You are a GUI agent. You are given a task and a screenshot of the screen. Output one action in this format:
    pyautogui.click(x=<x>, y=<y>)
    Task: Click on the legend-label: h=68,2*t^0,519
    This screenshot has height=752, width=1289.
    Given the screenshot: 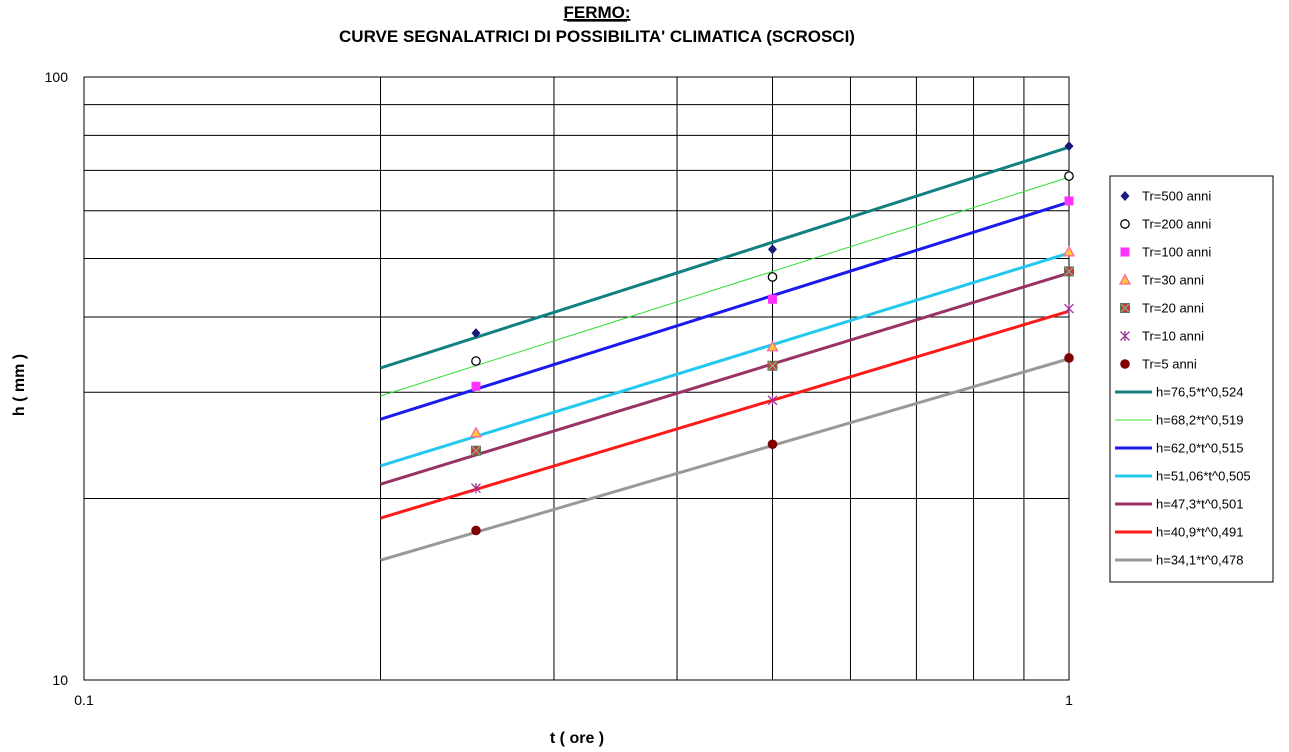 What is the action you would take?
    pyautogui.click(x=1199, y=420)
    